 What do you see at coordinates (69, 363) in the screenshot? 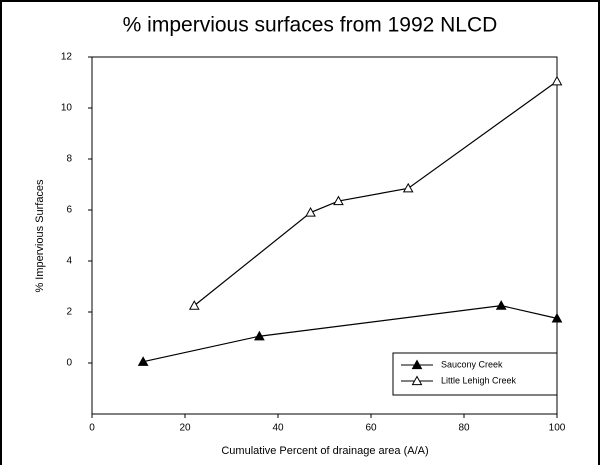
I see `y-tick-label: 0` at bounding box center [69, 363].